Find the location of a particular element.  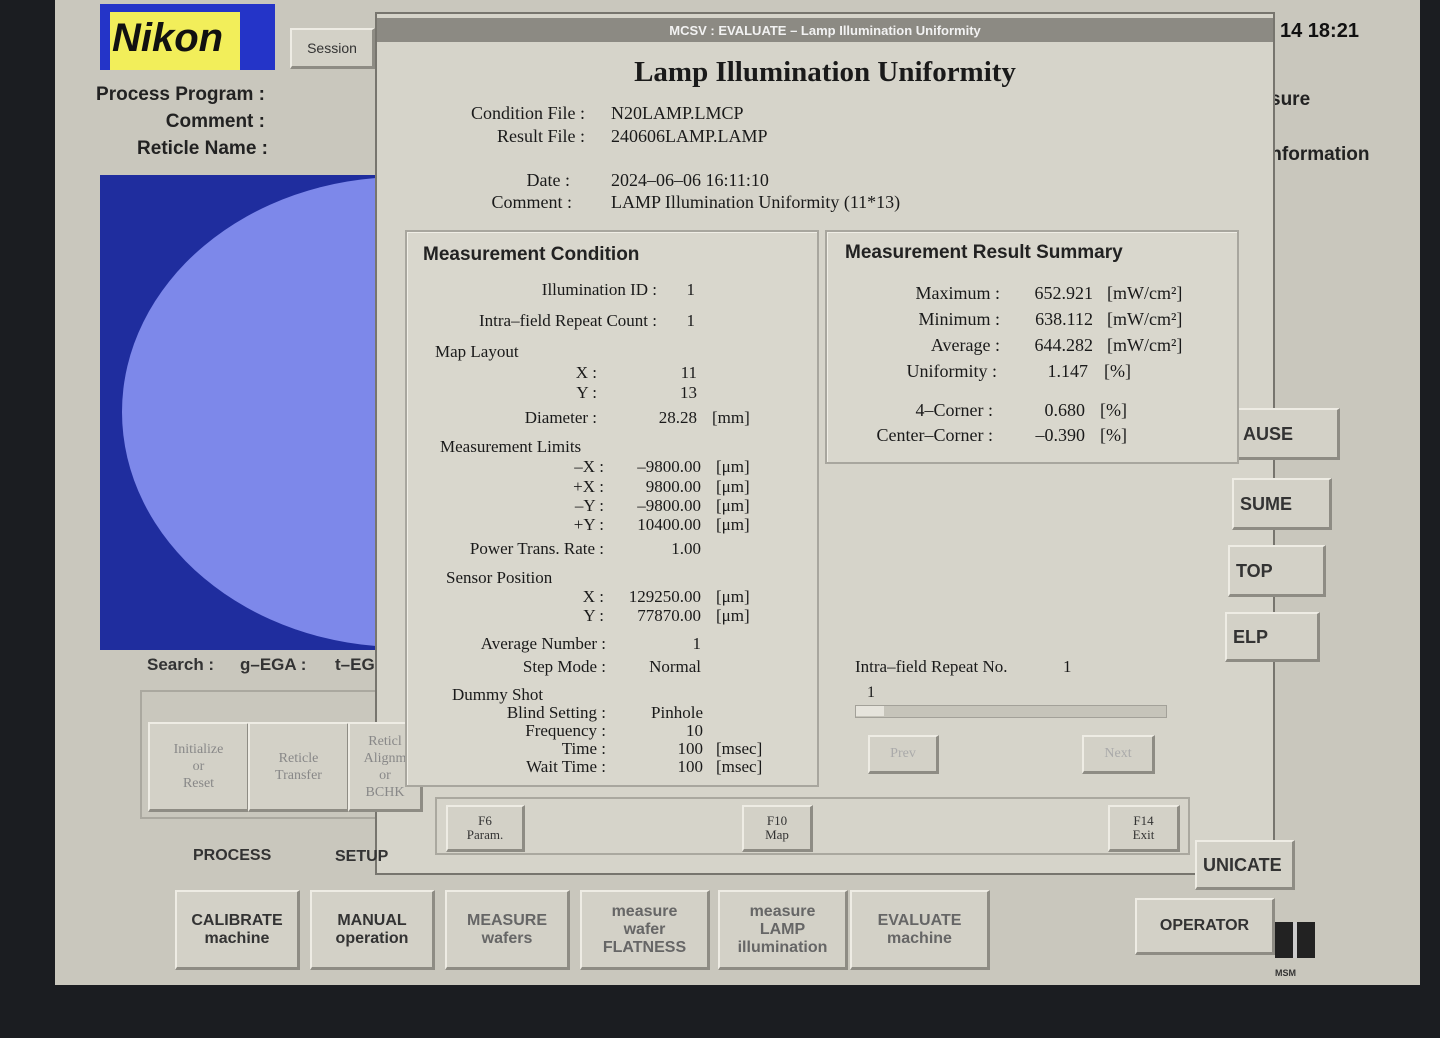

row-value: –0.390 is located at coordinates (1060, 435).